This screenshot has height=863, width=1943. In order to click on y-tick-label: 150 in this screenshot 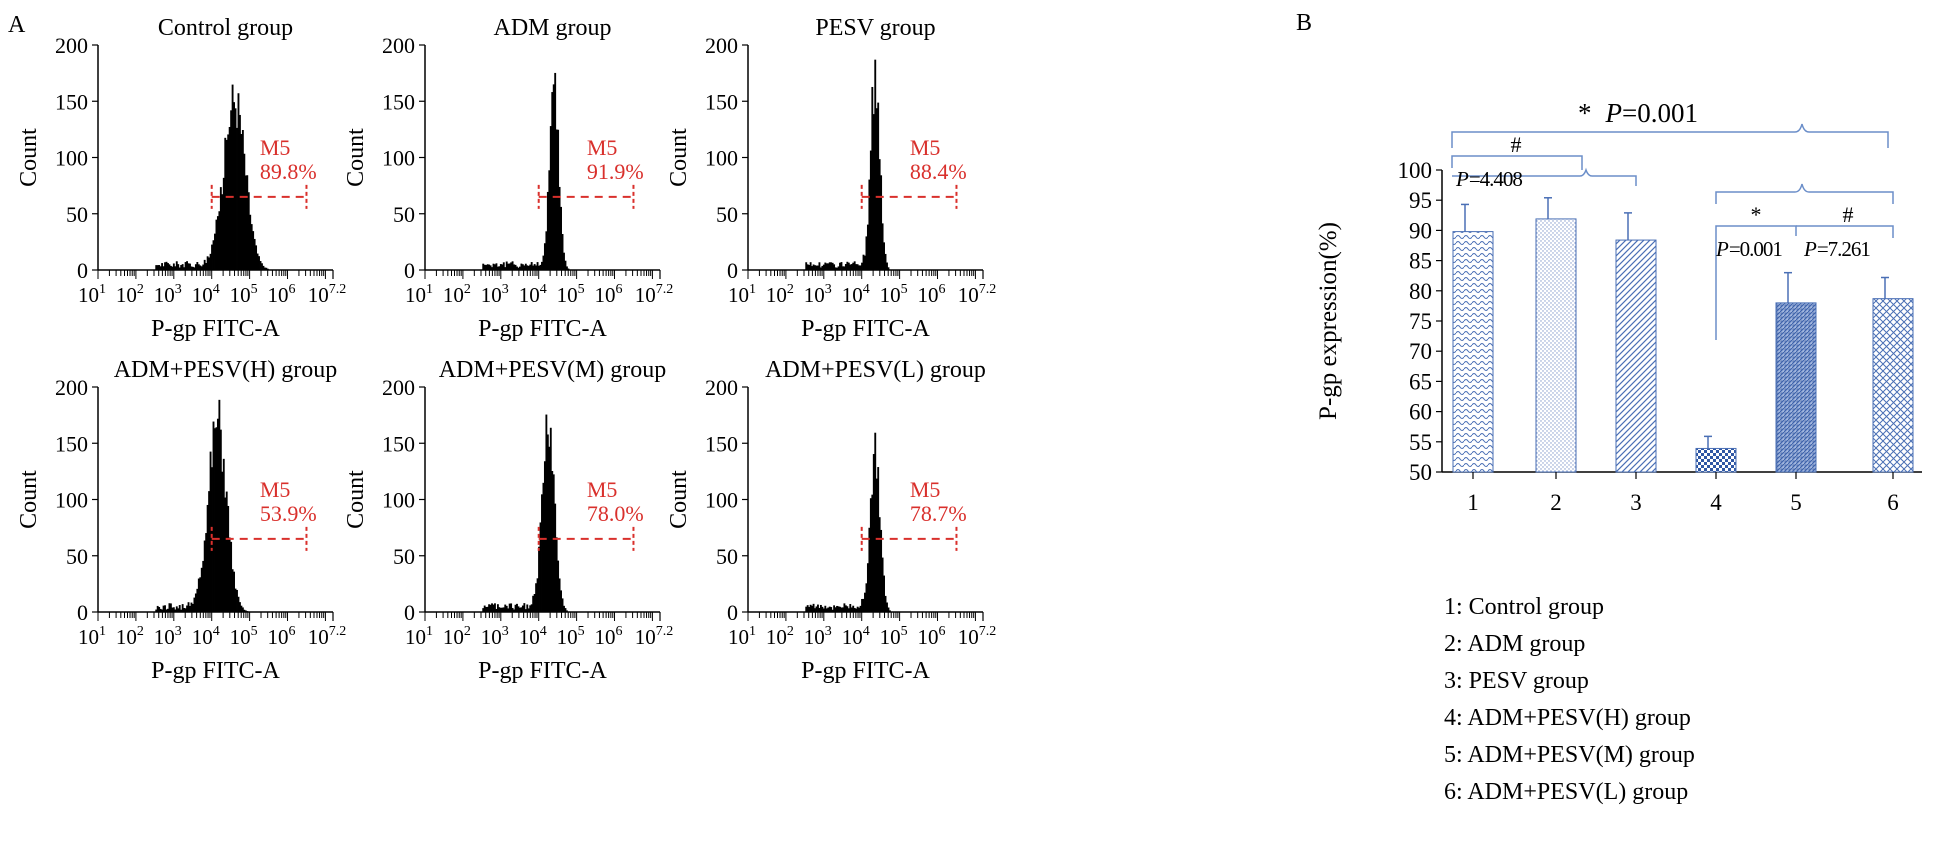, I will do `click(71, 443)`.